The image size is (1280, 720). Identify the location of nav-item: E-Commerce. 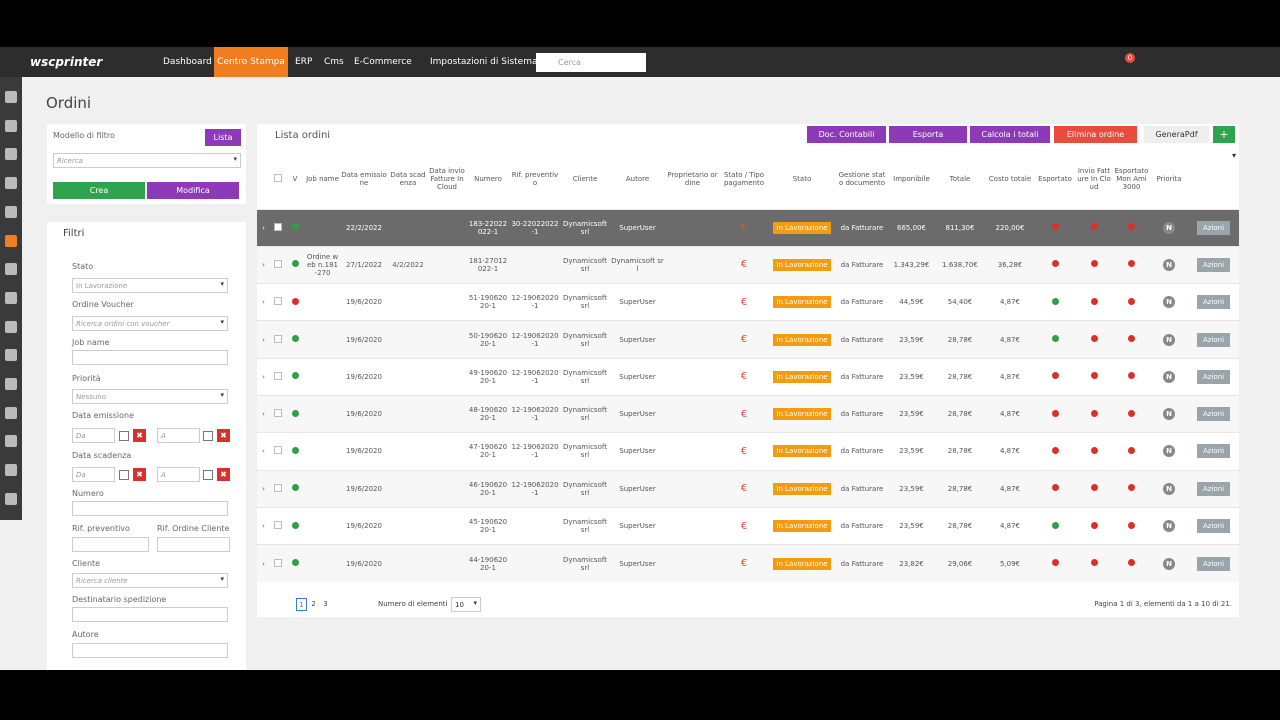
(383, 62).